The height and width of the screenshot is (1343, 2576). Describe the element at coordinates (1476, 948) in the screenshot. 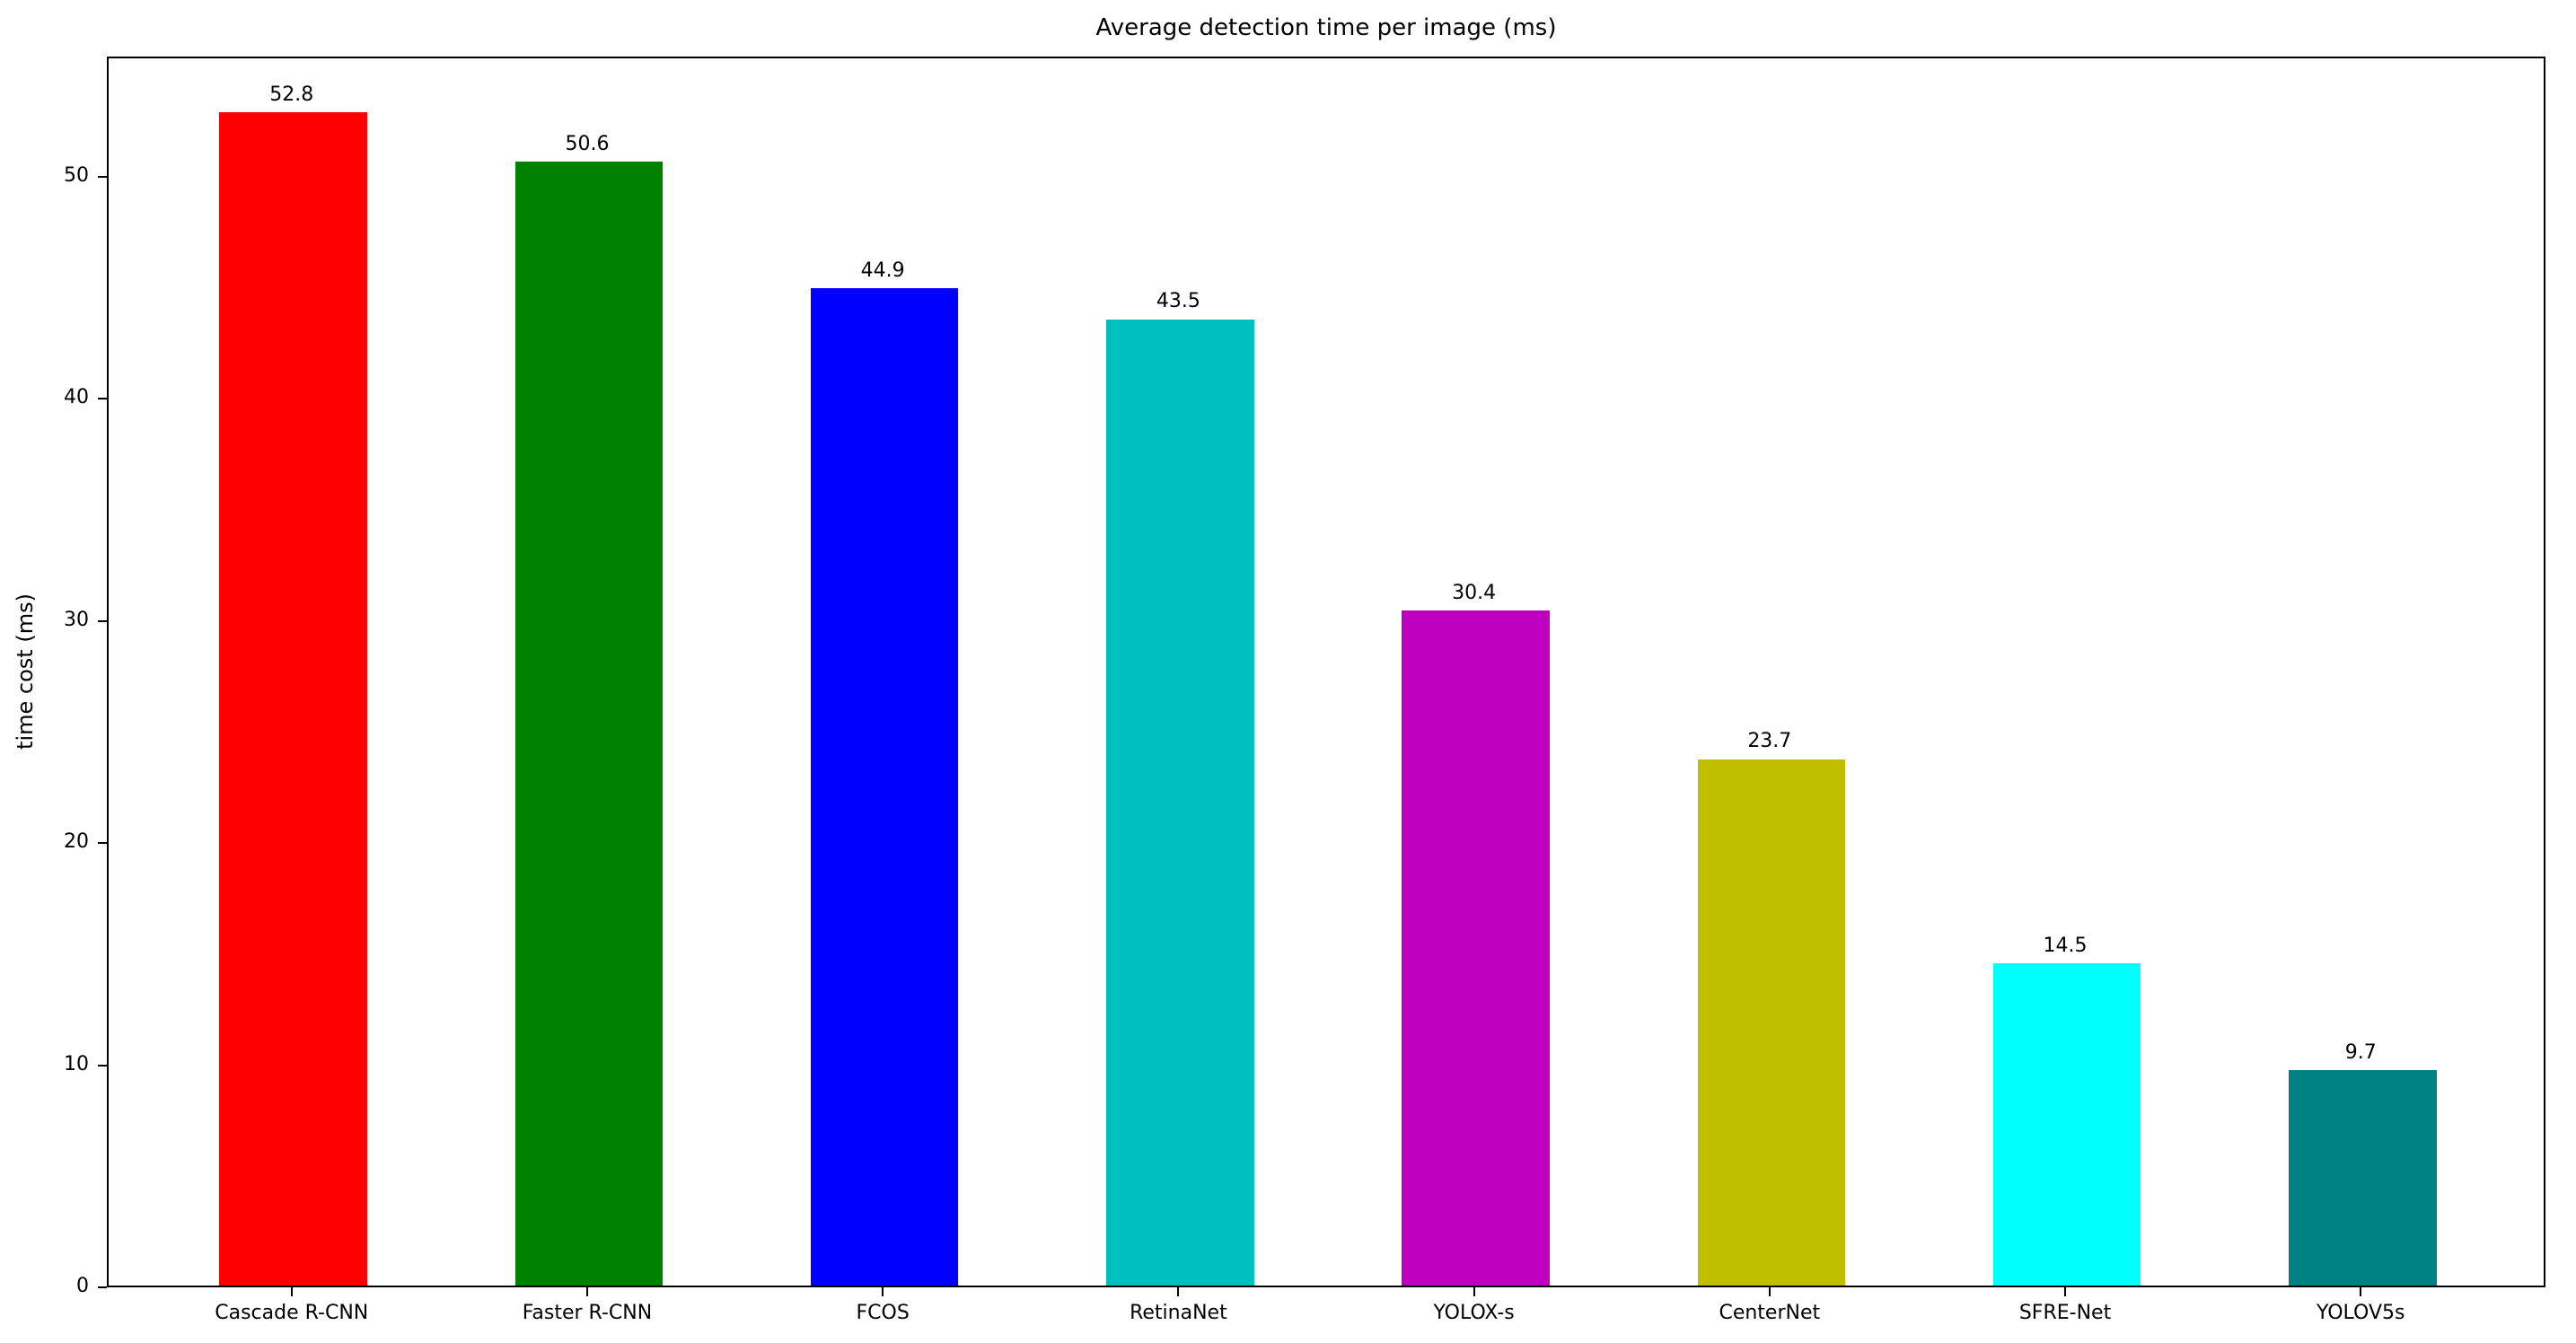

I see `bar-yolox-s` at that location.